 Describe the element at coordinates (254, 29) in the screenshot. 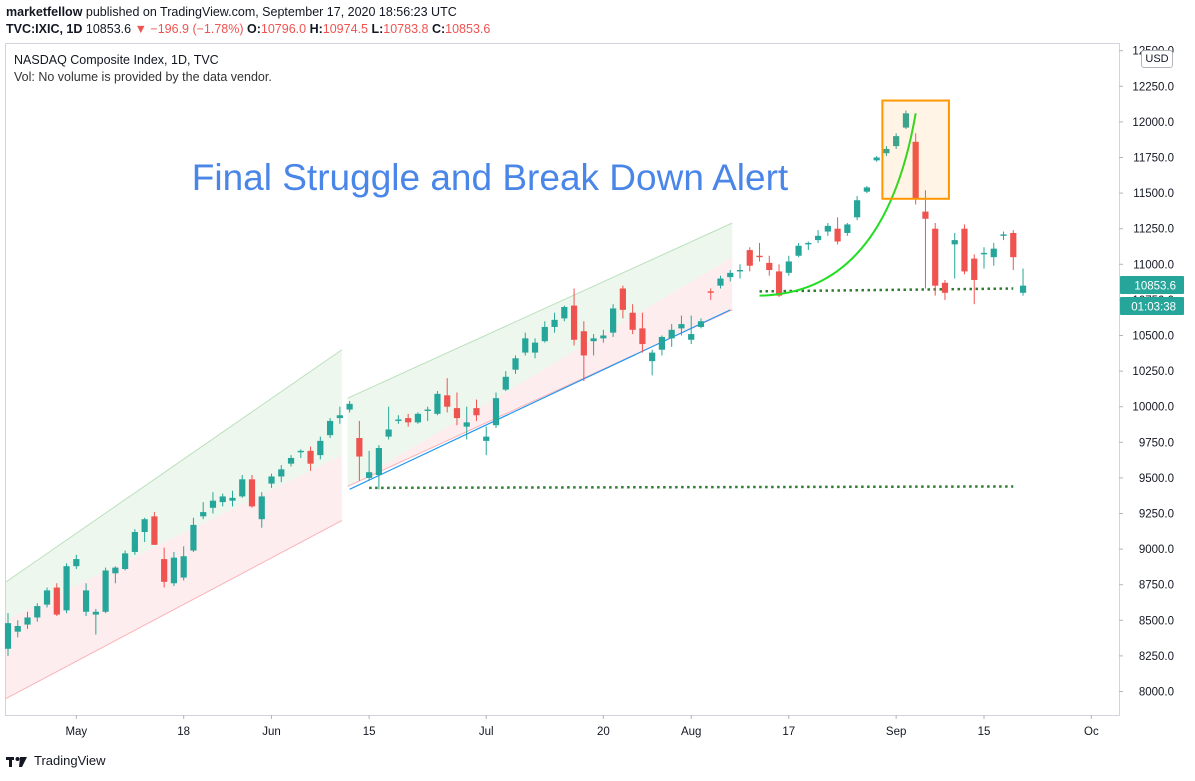

I see `open-label: O:` at that location.